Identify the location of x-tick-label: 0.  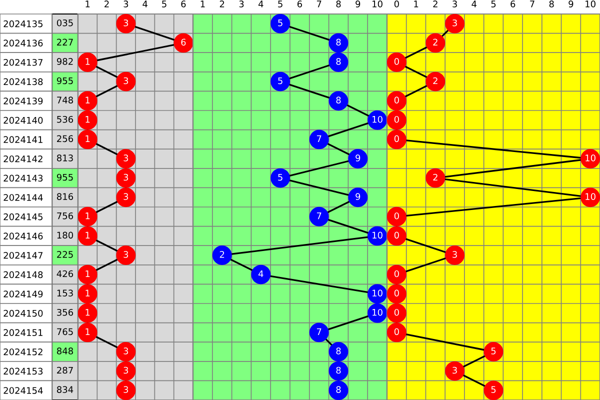
(396, 4).